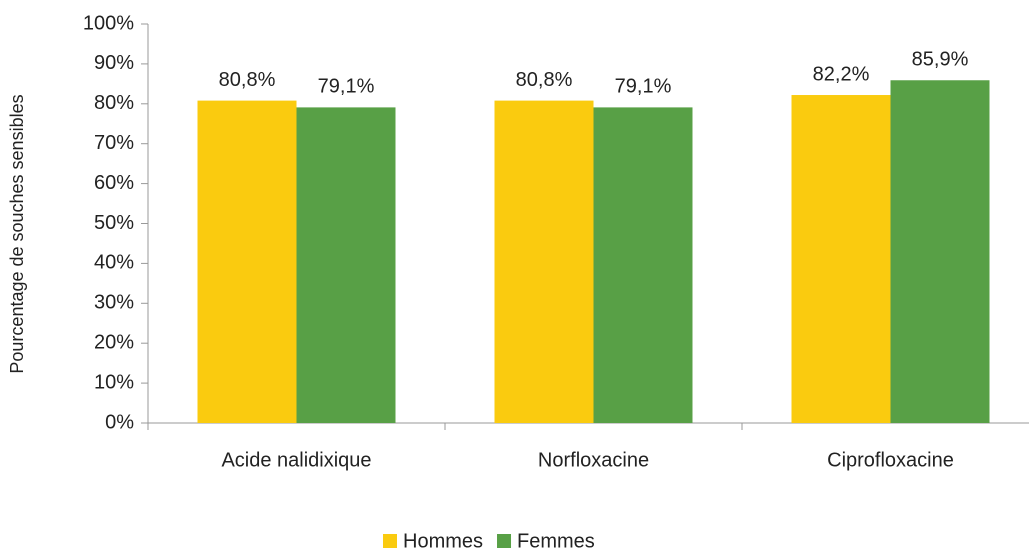  What do you see at coordinates (114, 263) in the screenshot?
I see `y-tick-label: 40%` at bounding box center [114, 263].